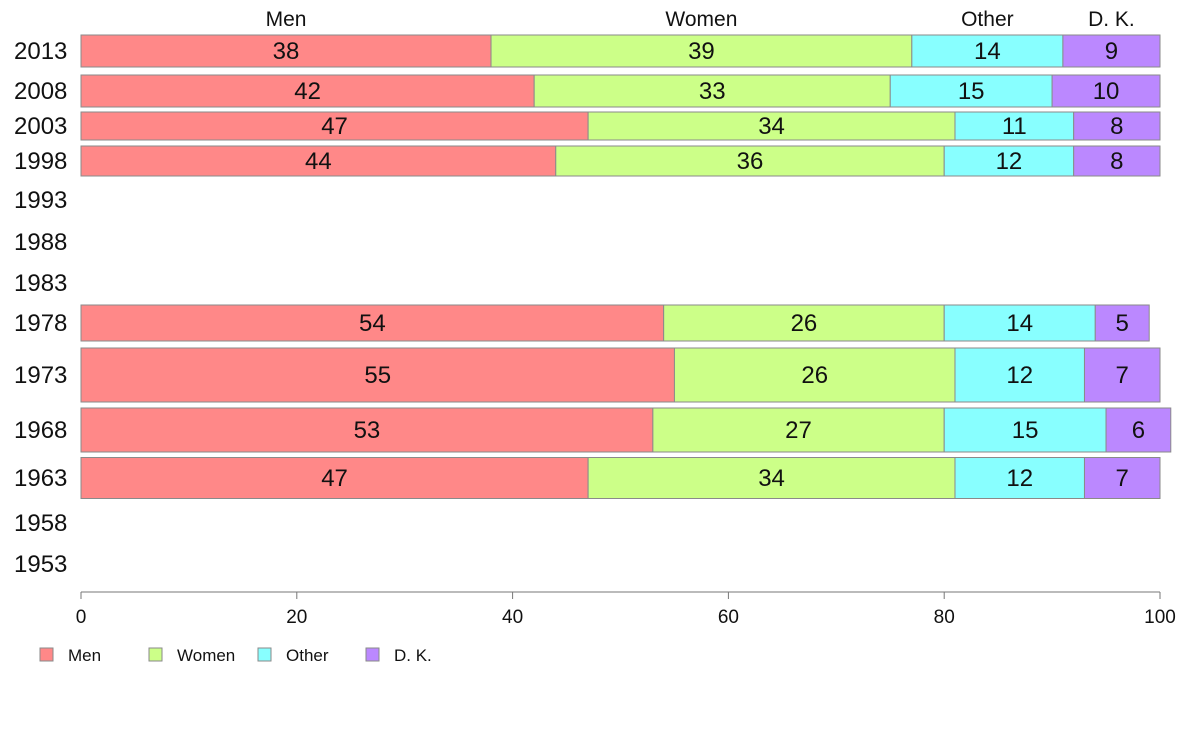 The image size is (1188, 736). I want to click on year-label: 1968, so click(40, 430).